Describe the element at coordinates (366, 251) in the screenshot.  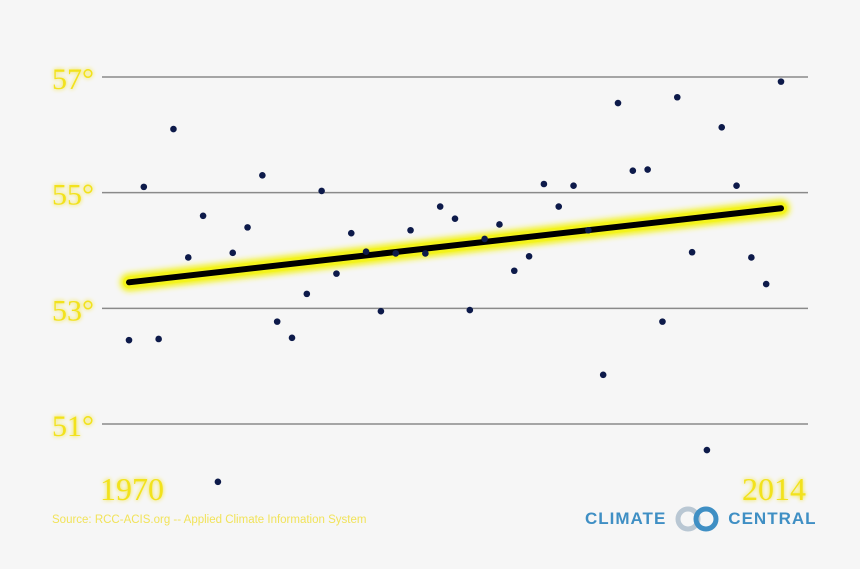
I see `data-point-1986` at that location.